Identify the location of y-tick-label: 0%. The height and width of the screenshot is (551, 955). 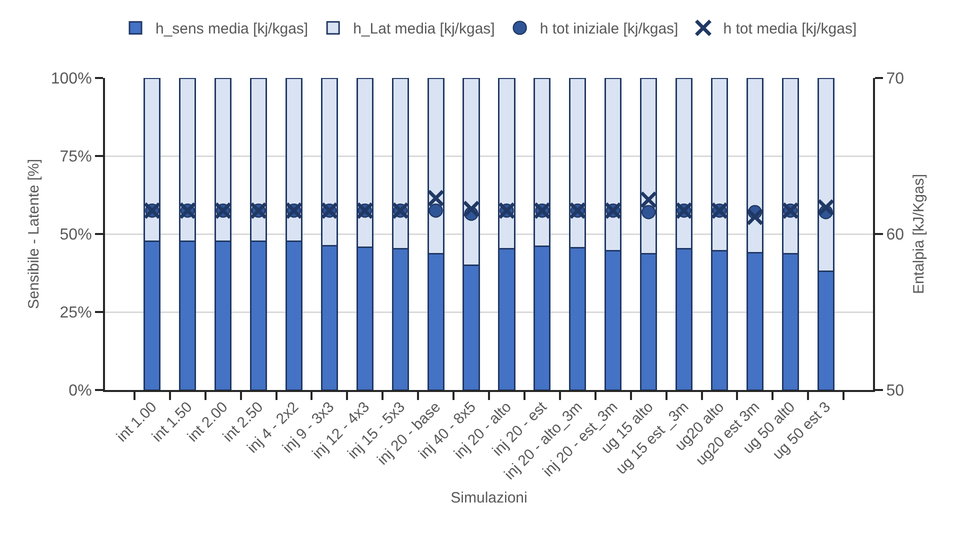
(80, 391).